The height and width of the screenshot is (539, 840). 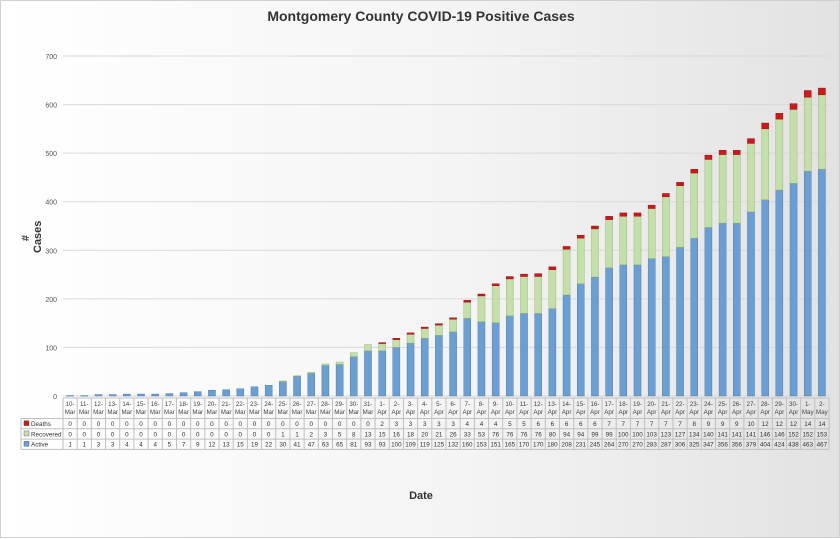 What do you see at coordinates (468, 404) in the screenshot?
I see `x-tick-label: 7-` at bounding box center [468, 404].